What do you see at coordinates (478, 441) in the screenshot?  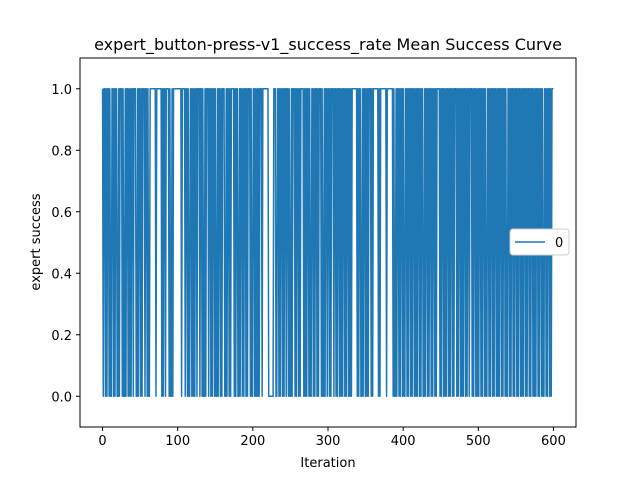 I see `x-tick-label: 500` at bounding box center [478, 441].